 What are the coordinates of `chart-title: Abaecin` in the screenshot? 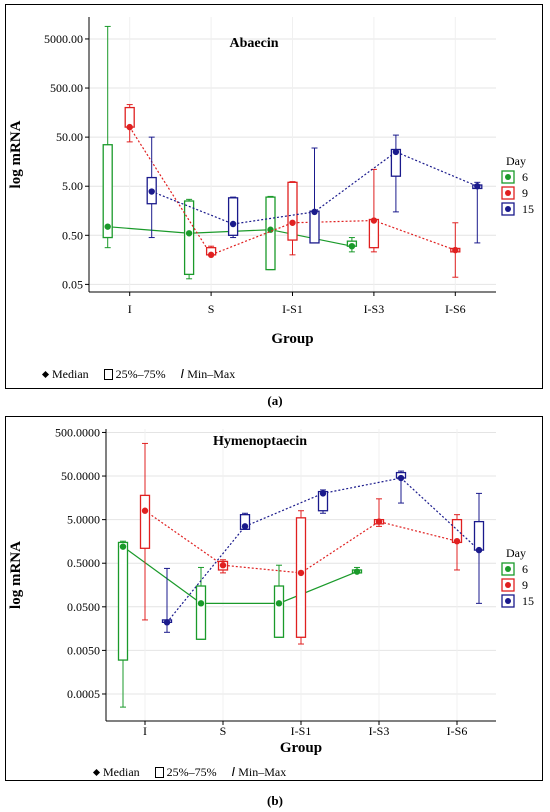 It's located at (254, 43).